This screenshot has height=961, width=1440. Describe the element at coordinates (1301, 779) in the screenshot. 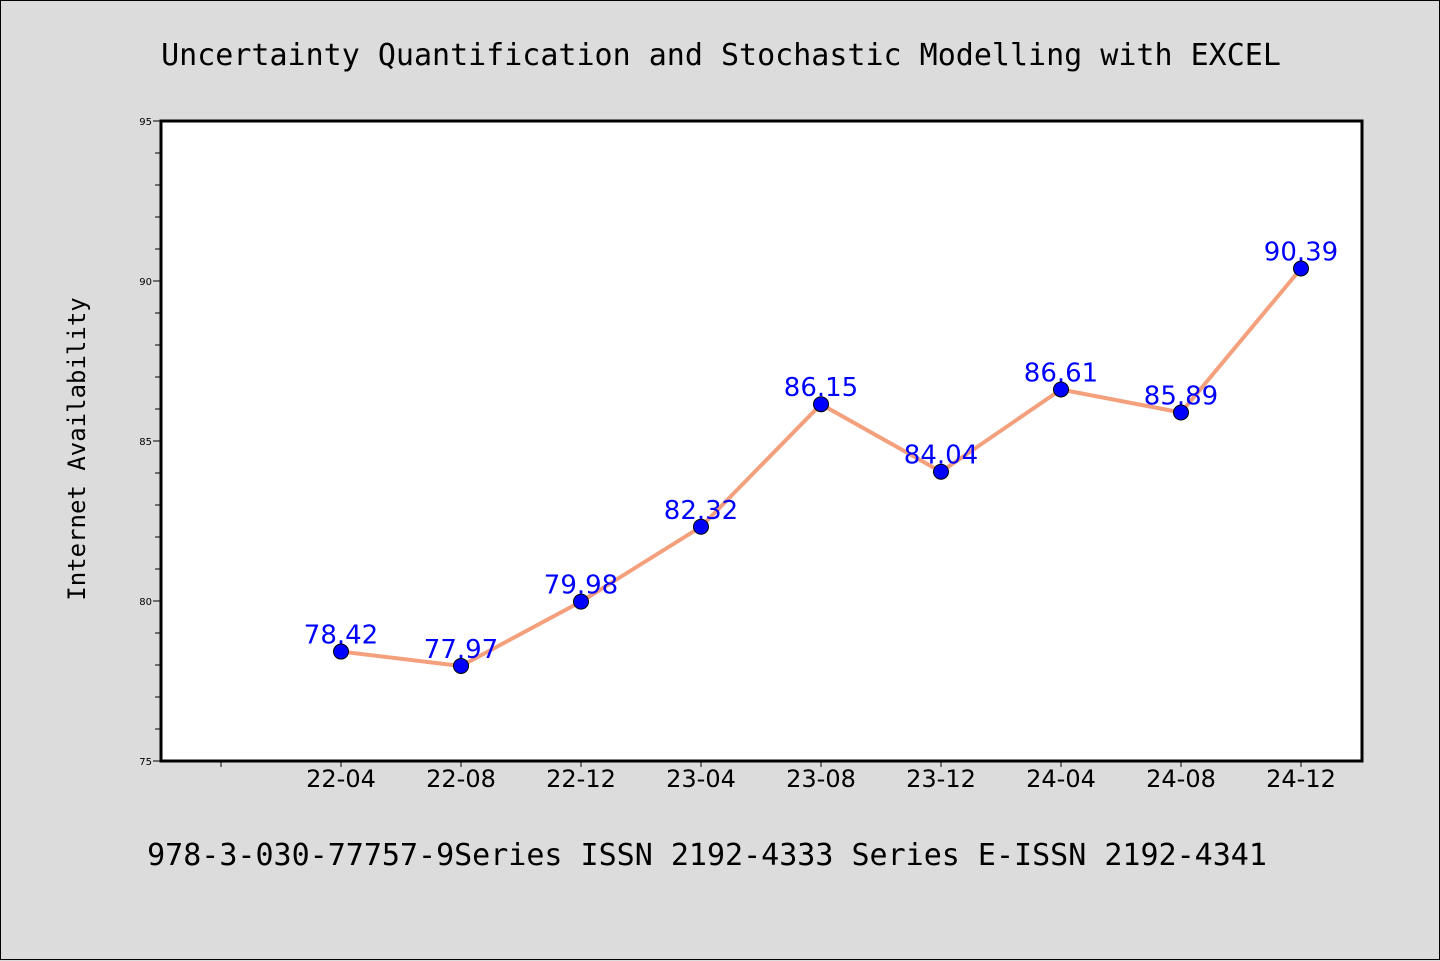

I see `x-tick-label: 24-12` at that location.